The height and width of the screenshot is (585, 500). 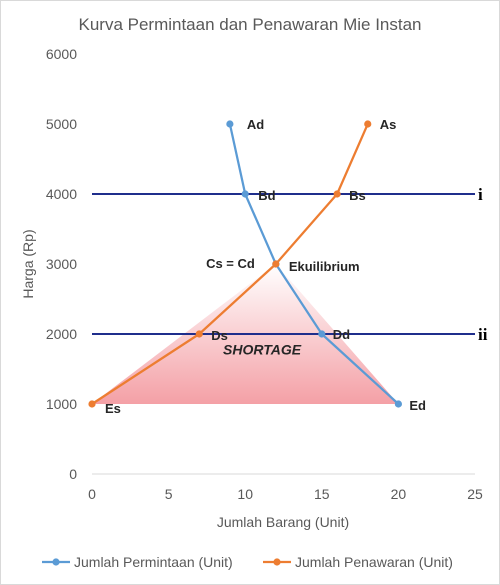 I want to click on equilibrium-label-left: Cs = Cd, so click(x=230, y=263).